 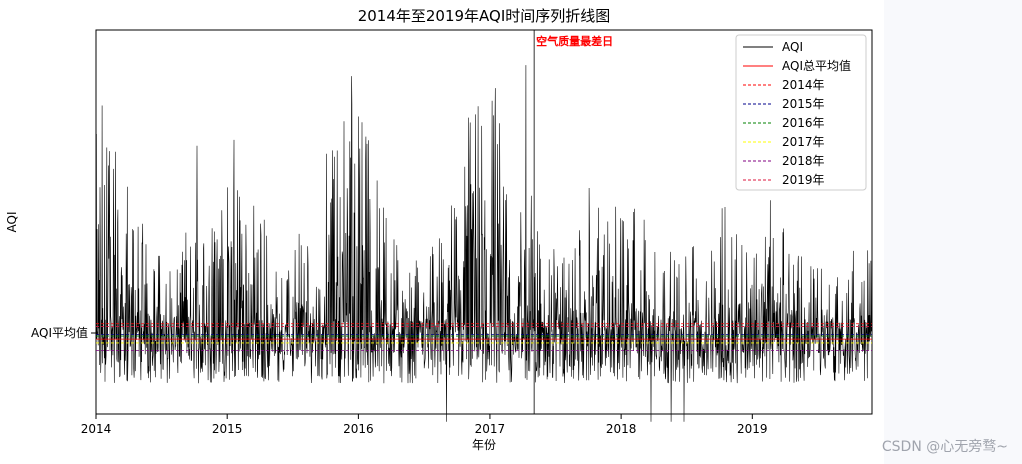 I want to click on legend-entry: AQI, so click(x=792, y=47).